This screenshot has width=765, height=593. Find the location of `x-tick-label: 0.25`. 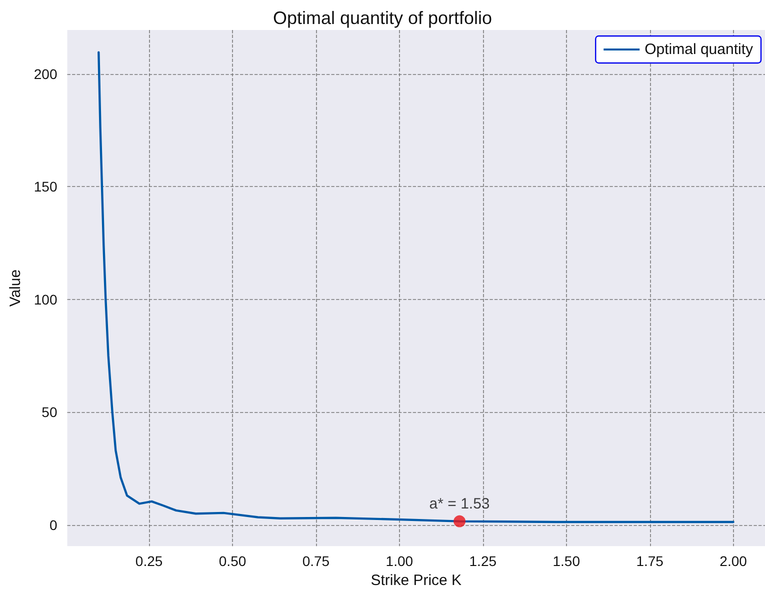

x-tick-label: 0.25 is located at coordinates (149, 561).